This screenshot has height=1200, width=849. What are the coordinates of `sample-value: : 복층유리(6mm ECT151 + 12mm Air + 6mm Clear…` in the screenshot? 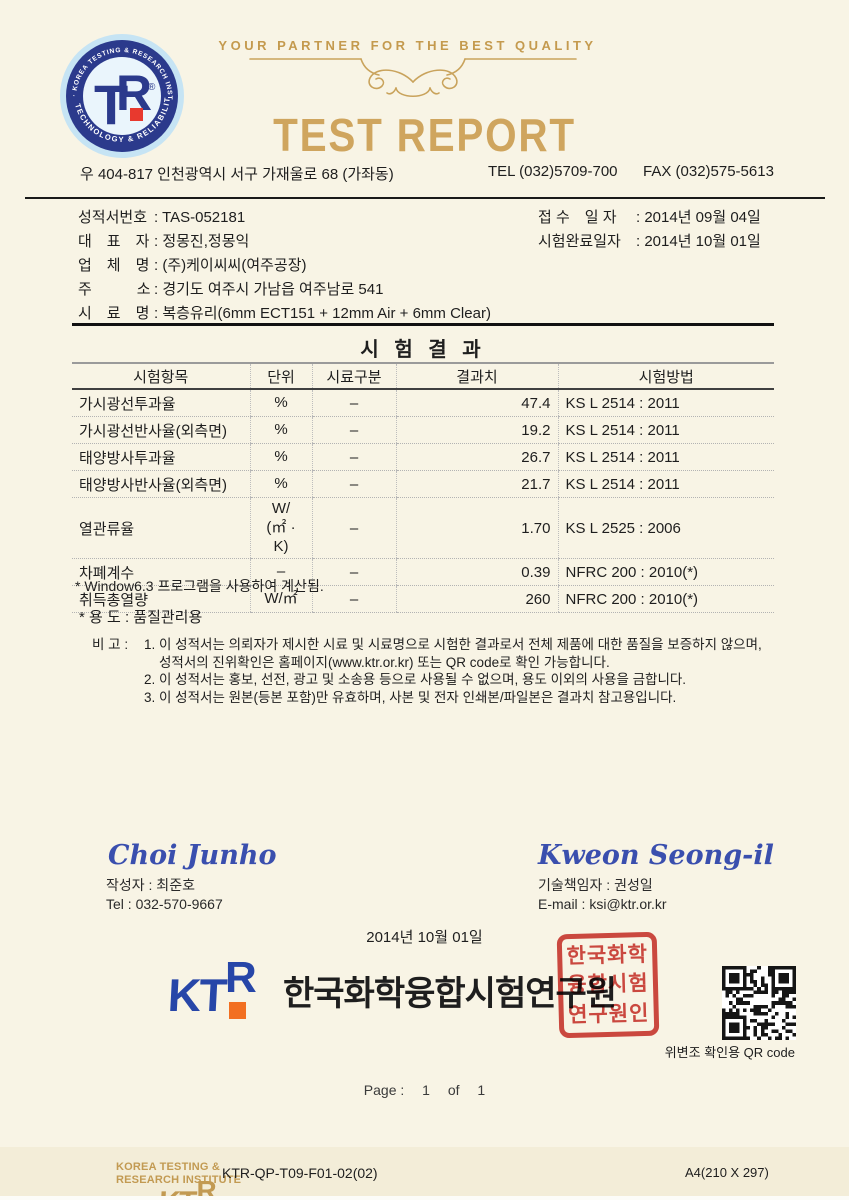 It's located at (322, 313).